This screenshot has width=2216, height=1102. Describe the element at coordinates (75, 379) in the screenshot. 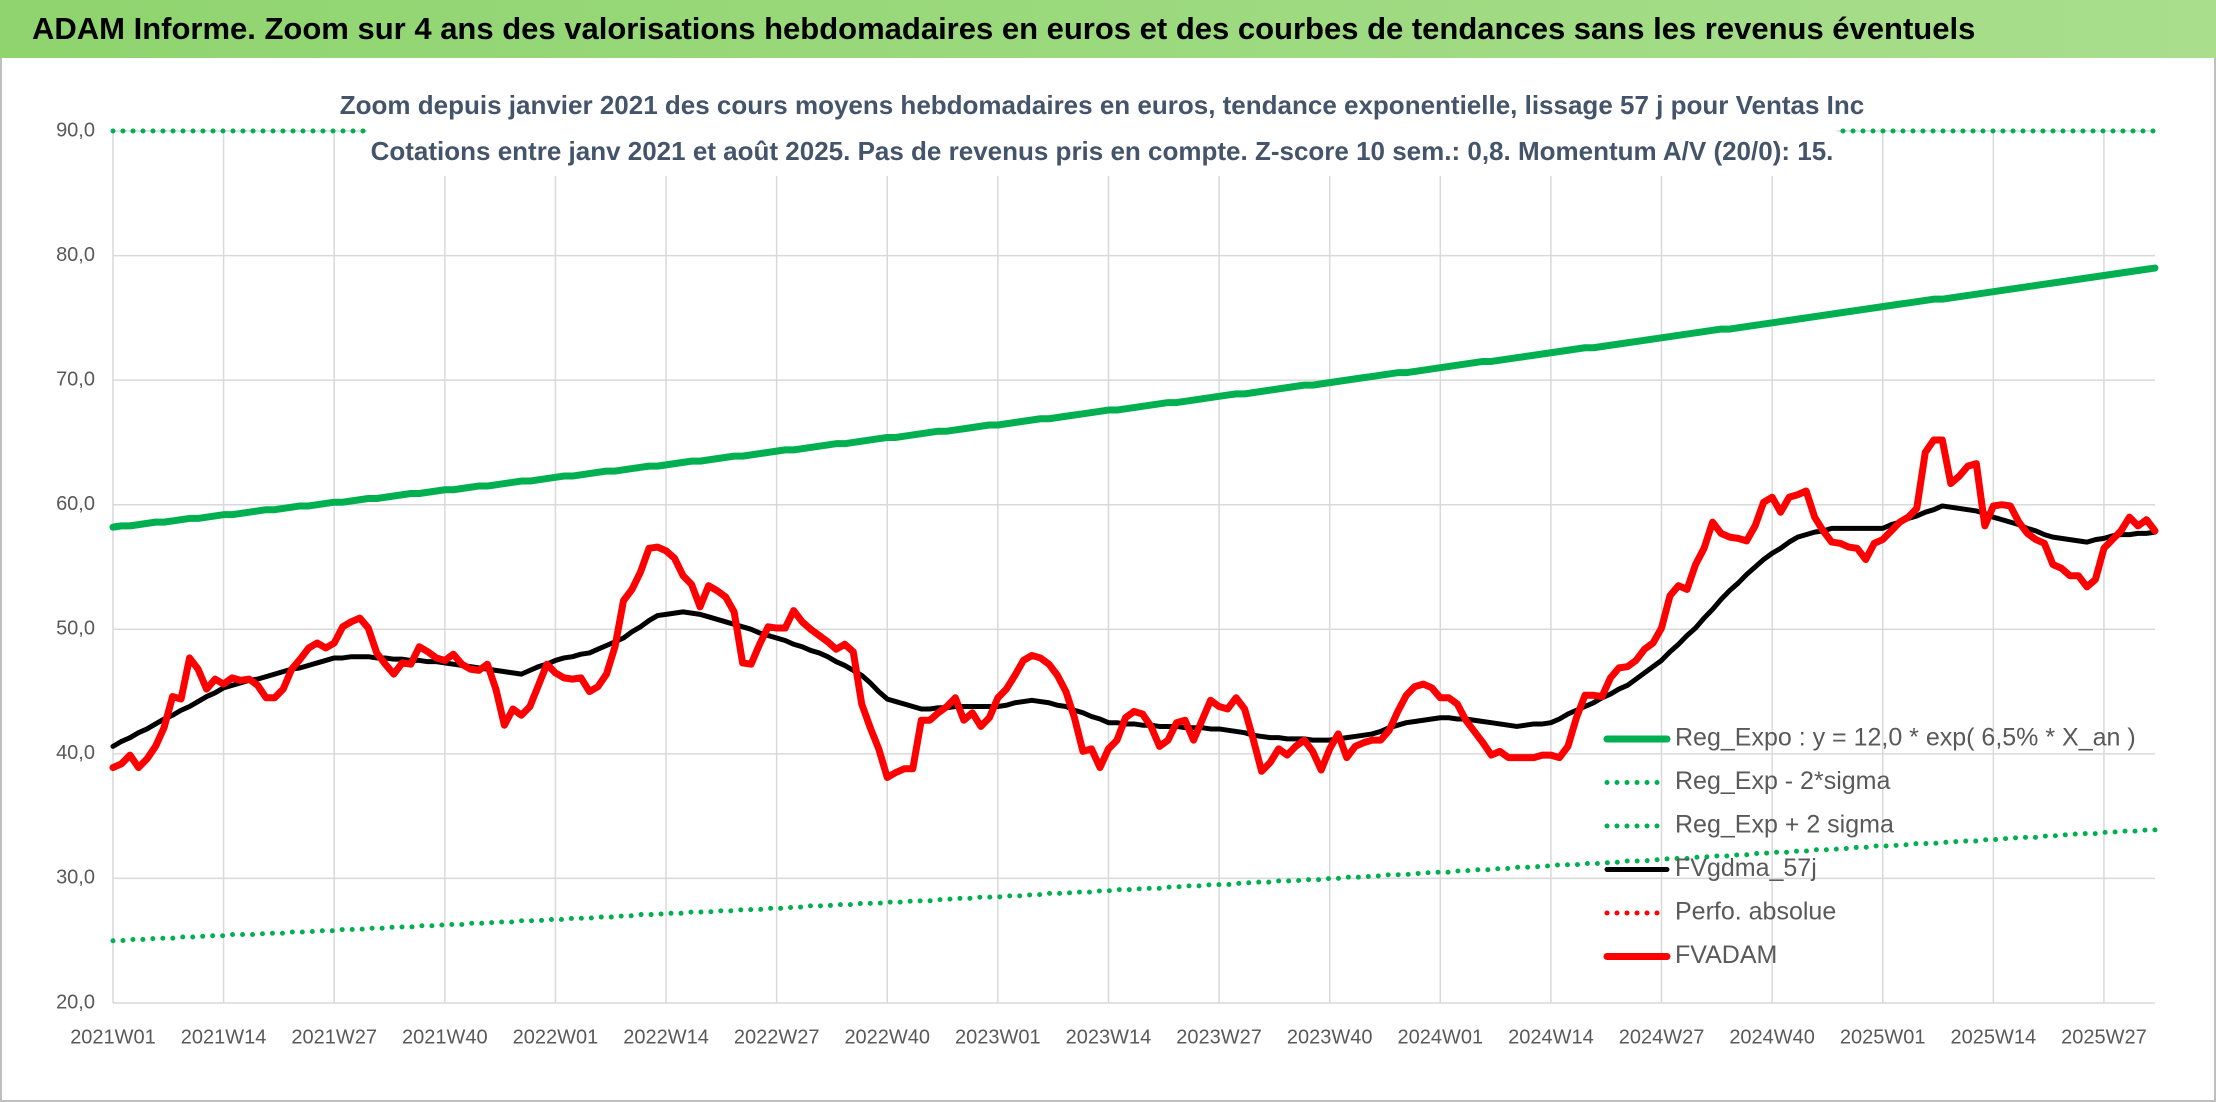

I see `y-tick-label: 70,0` at that location.